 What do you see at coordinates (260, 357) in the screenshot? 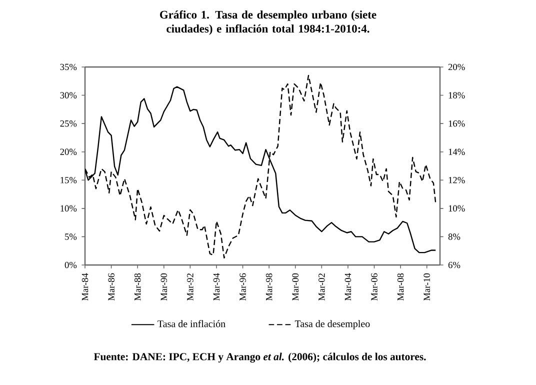
I see `source-note: Fuente: DANE: IPC, ECH y Arango et al. (2006); cálculos de los autores.` at bounding box center [260, 357].